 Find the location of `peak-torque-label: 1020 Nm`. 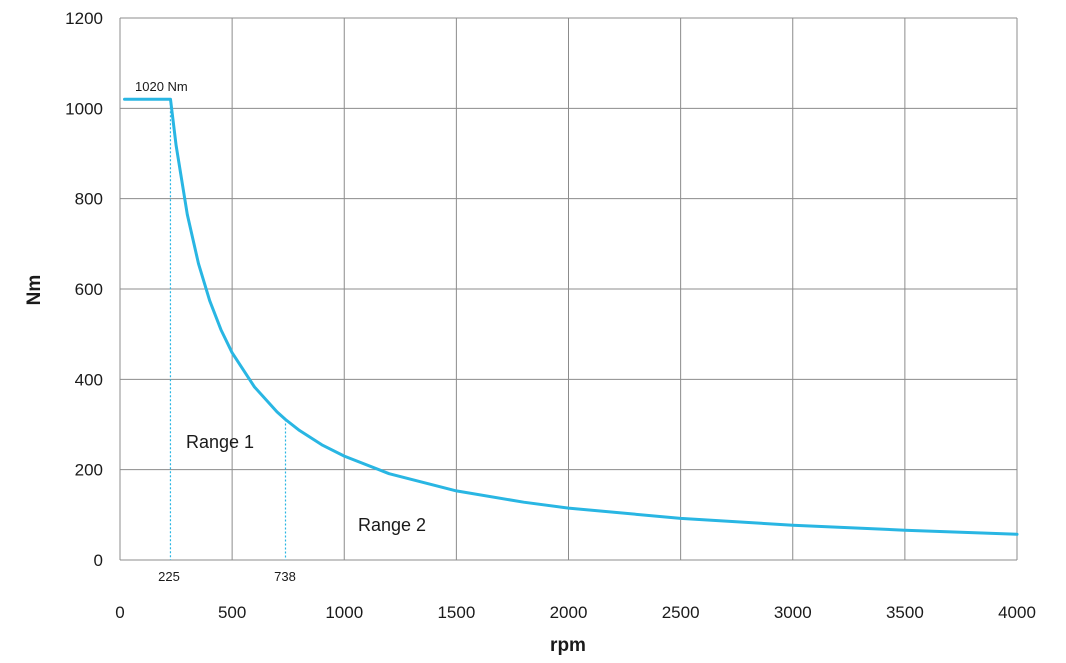

peak-torque-label: 1020 Nm is located at coordinates (161, 86).